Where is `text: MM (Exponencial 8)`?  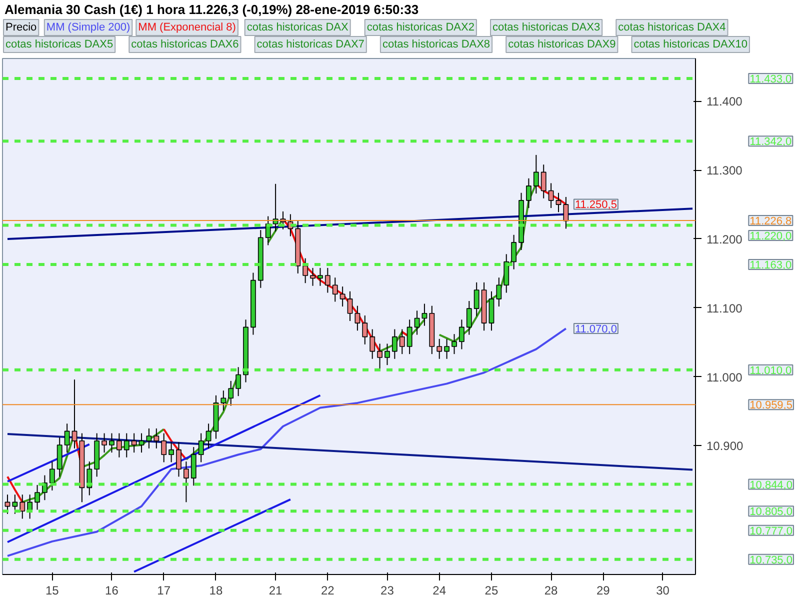 text: MM (Exponencial 8) is located at coordinates (187, 28).